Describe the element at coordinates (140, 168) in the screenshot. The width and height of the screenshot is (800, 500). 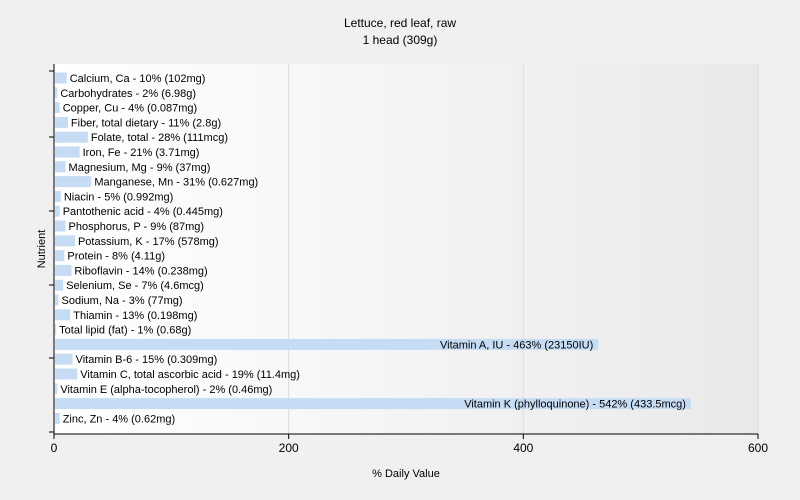
I see `bar-label: Magnesium, Mg - 9% (37mg)` at that location.